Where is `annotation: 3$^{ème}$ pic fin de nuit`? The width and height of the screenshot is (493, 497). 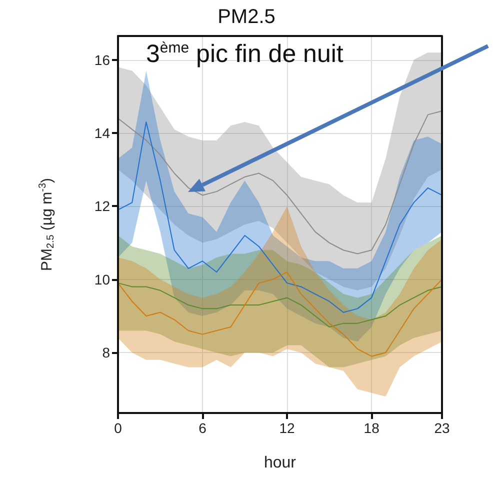
annotation: 3$^{ème}$ pic fin de nuit is located at coordinates (245, 54).